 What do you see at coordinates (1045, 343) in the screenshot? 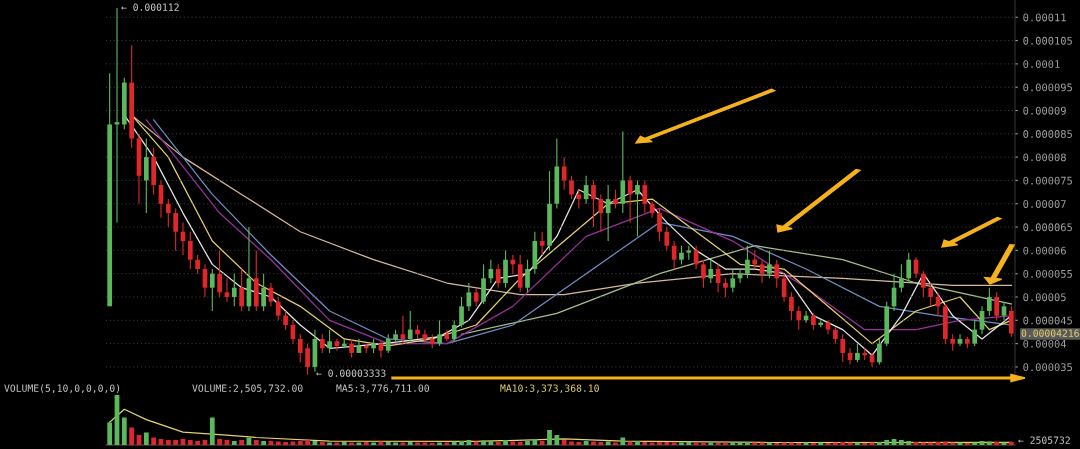
I see `y-tick-label: 0.00004` at bounding box center [1045, 343].